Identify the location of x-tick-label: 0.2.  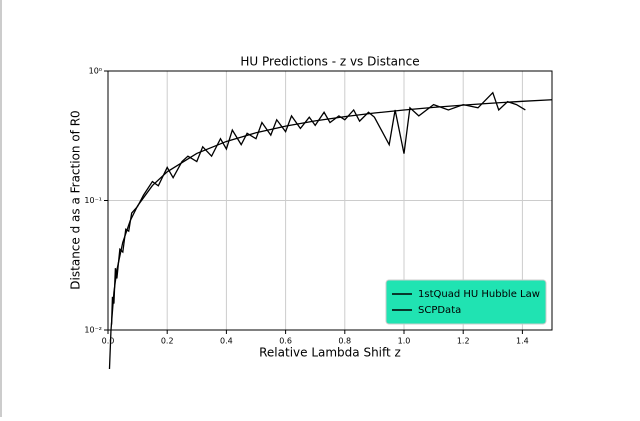
(167, 341).